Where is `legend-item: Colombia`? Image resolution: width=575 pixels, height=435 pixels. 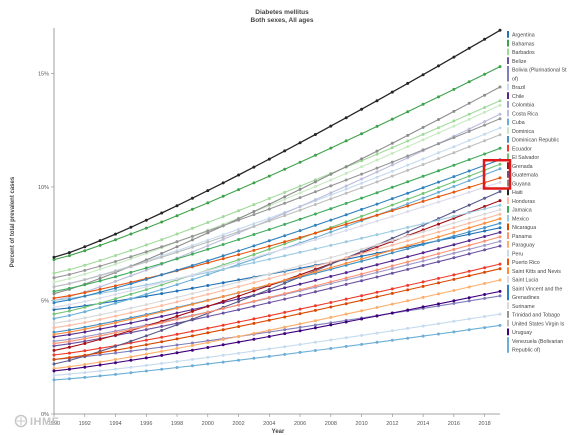
legend-item: Colombia is located at coordinates (520, 105).